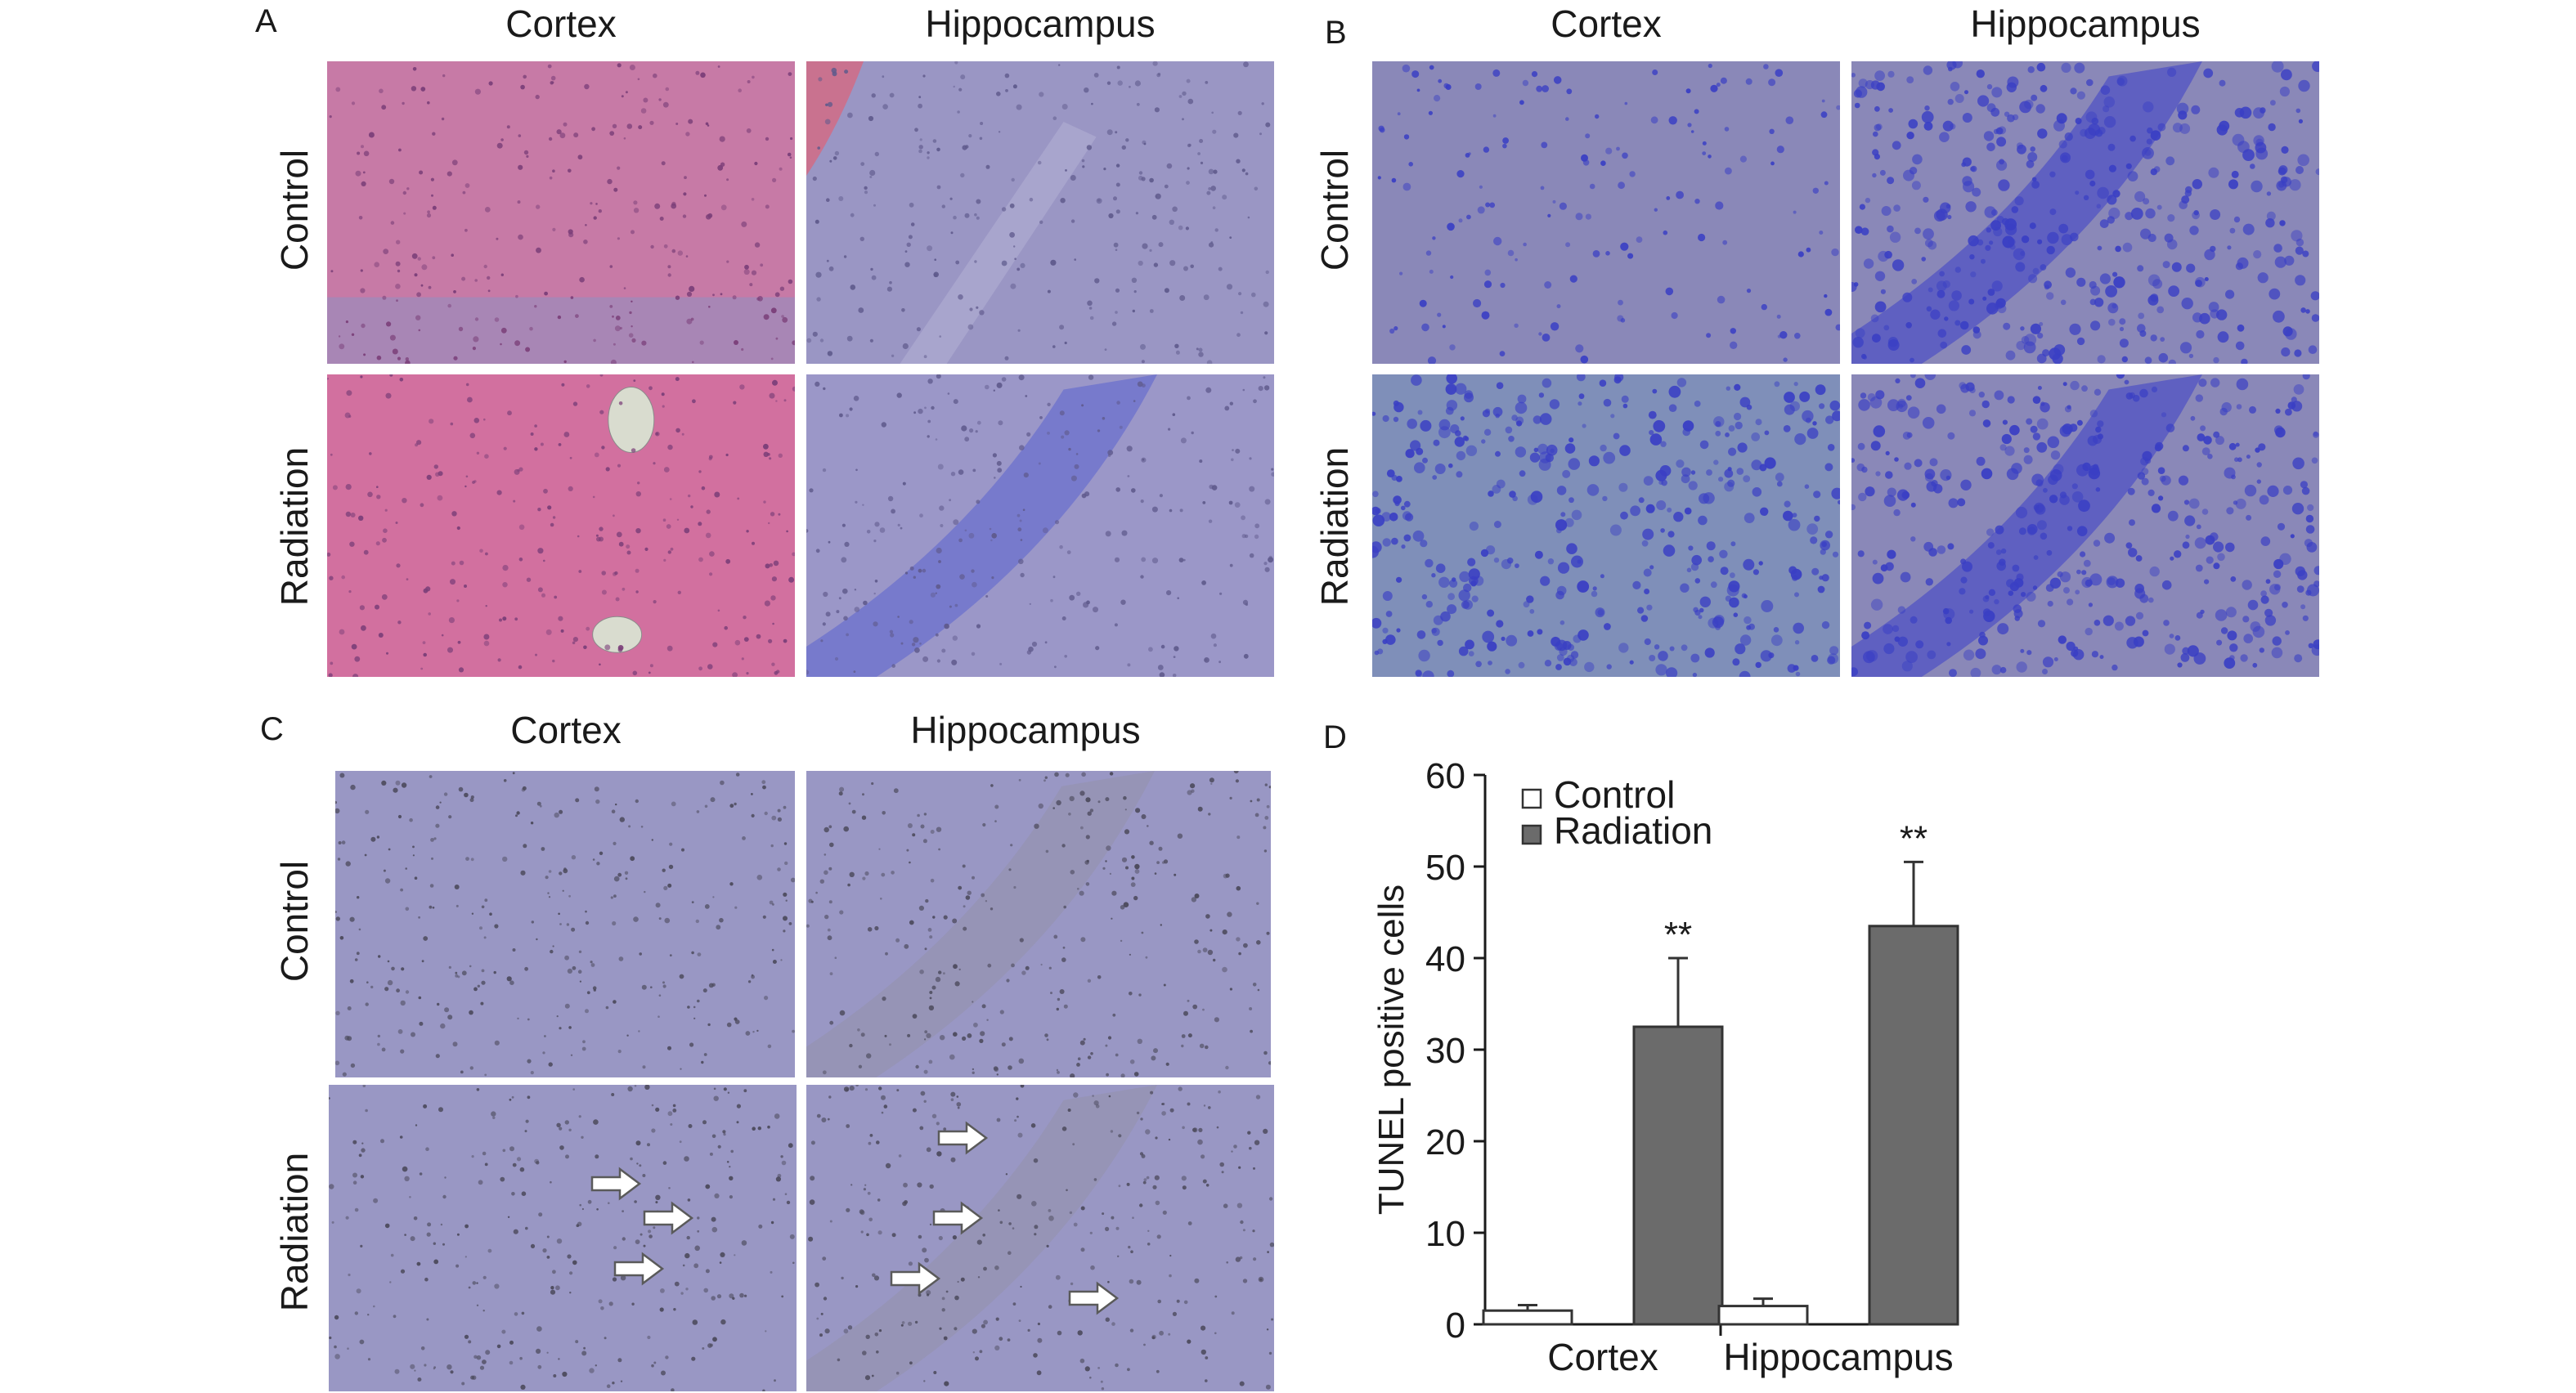 The width and height of the screenshot is (2576, 1393). Describe the element at coordinates (1445, 1234) in the screenshot. I see `y-tick-label: 10` at that location.